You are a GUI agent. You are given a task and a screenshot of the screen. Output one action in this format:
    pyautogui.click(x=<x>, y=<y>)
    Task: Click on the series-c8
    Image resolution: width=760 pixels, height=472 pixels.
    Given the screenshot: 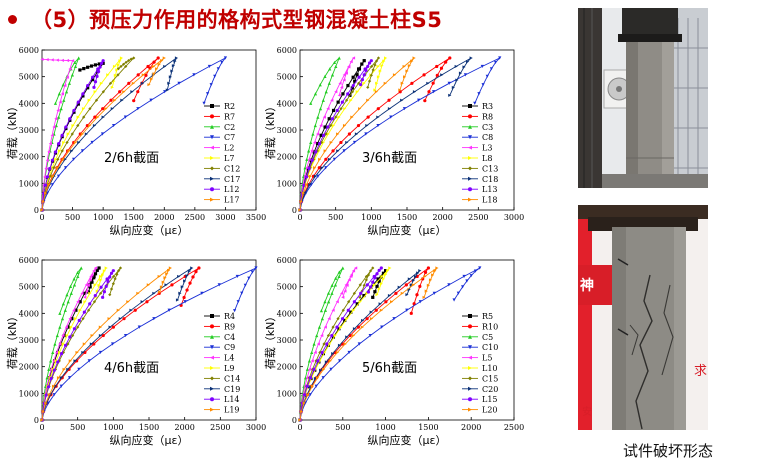 What is the action you would take?
    pyautogui.click(x=400, y=134)
    